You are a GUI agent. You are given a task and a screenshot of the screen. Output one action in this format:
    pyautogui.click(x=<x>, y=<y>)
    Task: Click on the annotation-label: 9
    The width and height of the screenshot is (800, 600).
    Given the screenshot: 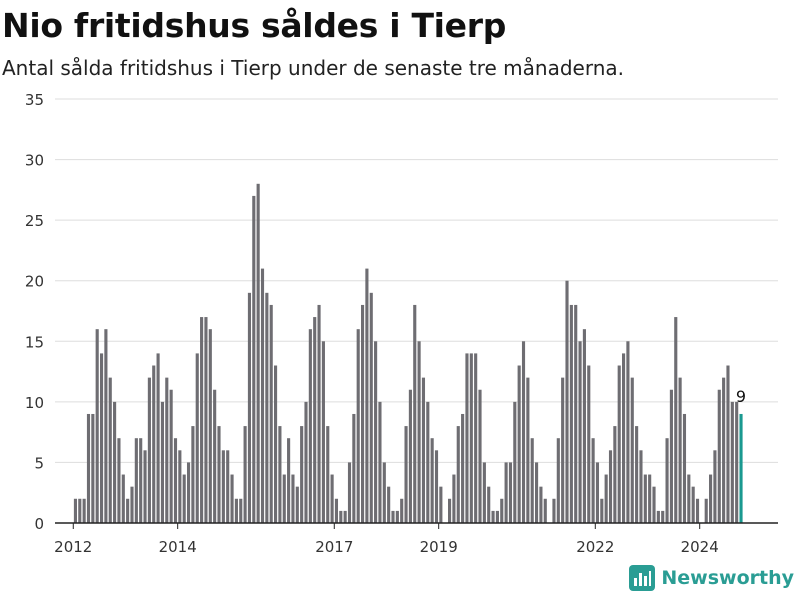 What is the action you would take?
    pyautogui.click(x=741, y=396)
    